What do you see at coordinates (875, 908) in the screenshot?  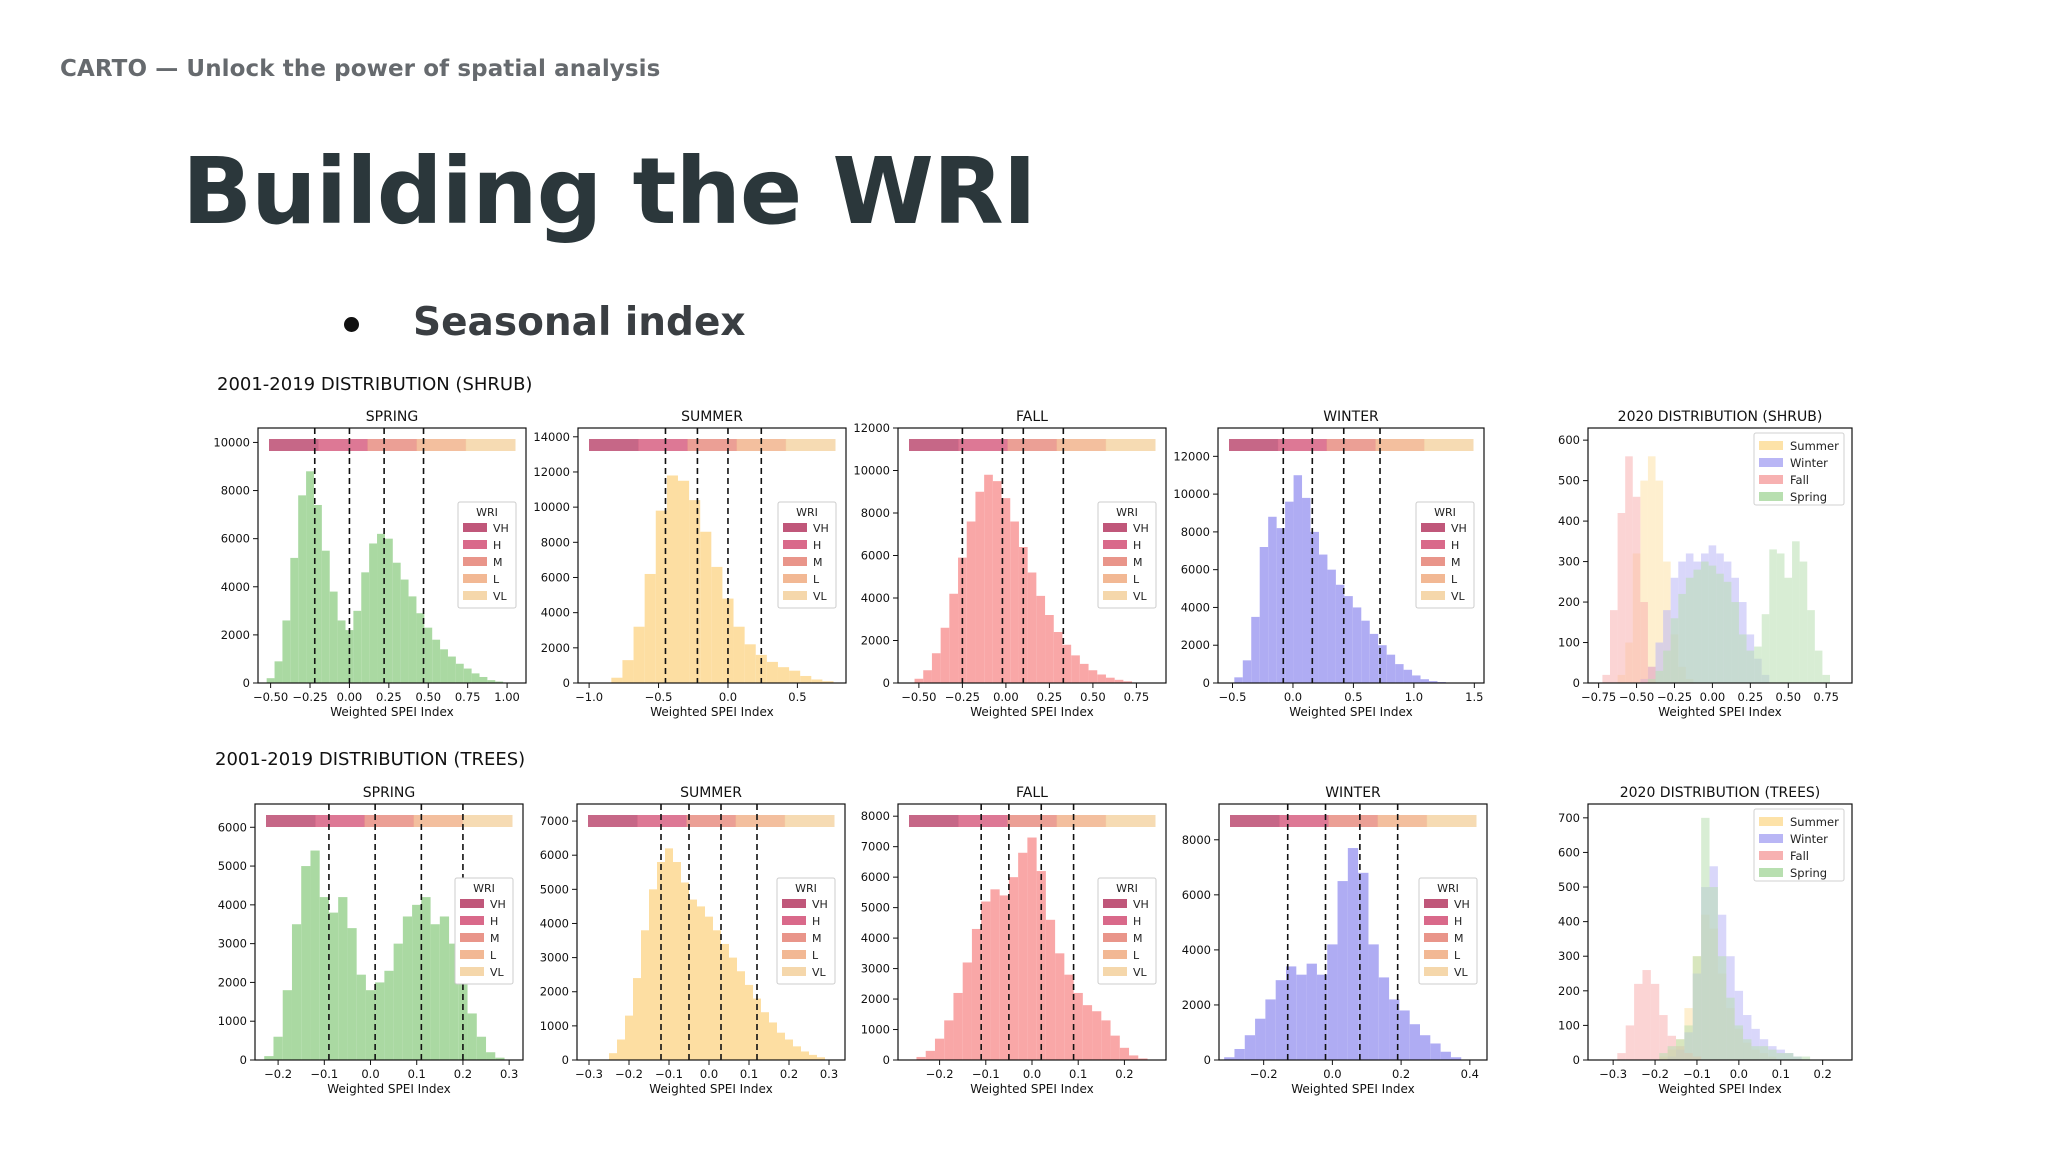 I see `y-tick-label: 5000` at bounding box center [875, 908].